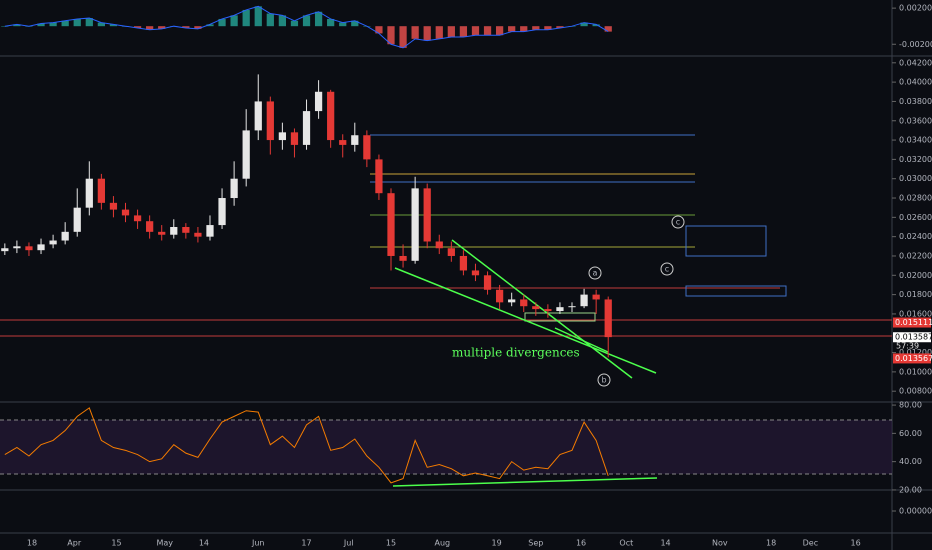  I want to click on y-tick-label: 60.00, so click(910, 433).